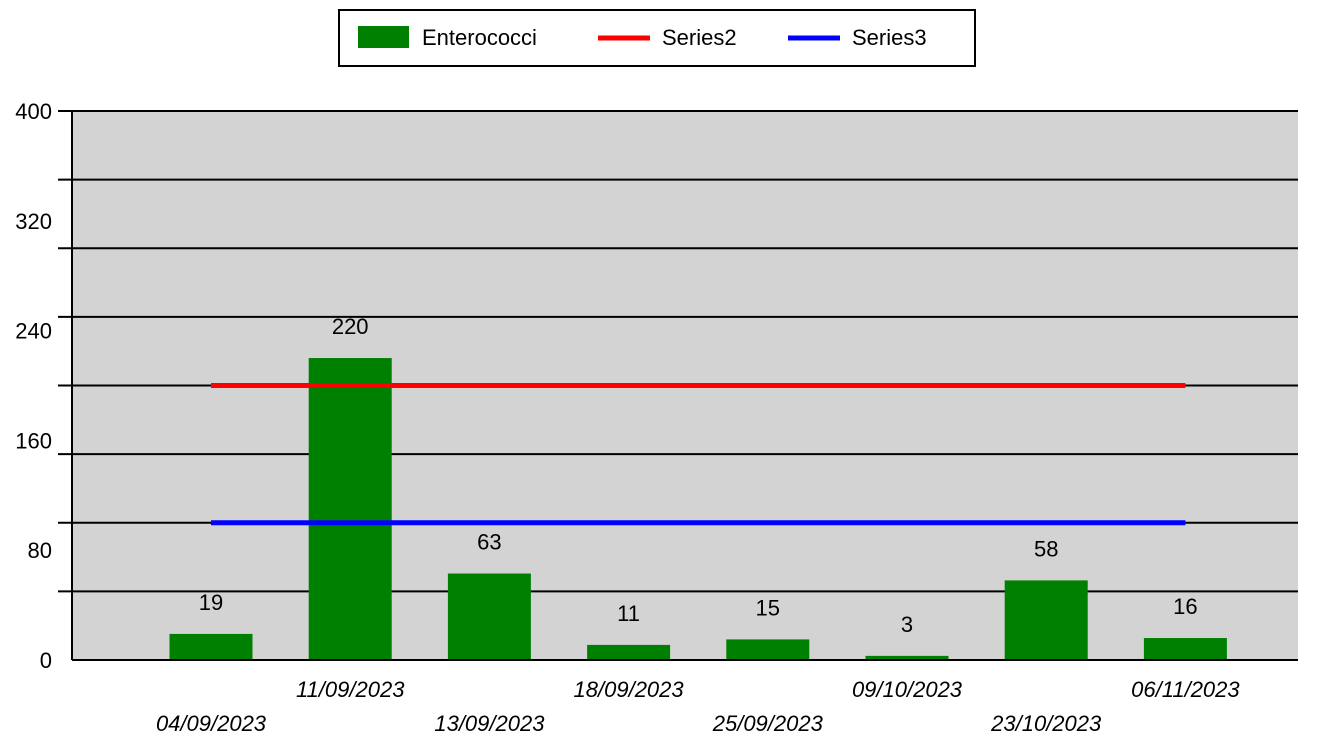 This screenshot has height=739, width=1330. Describe the element at coordinates (642, 37) in the screenshot. I see `legend-items: Enterococci Series2 Series3` at that location.